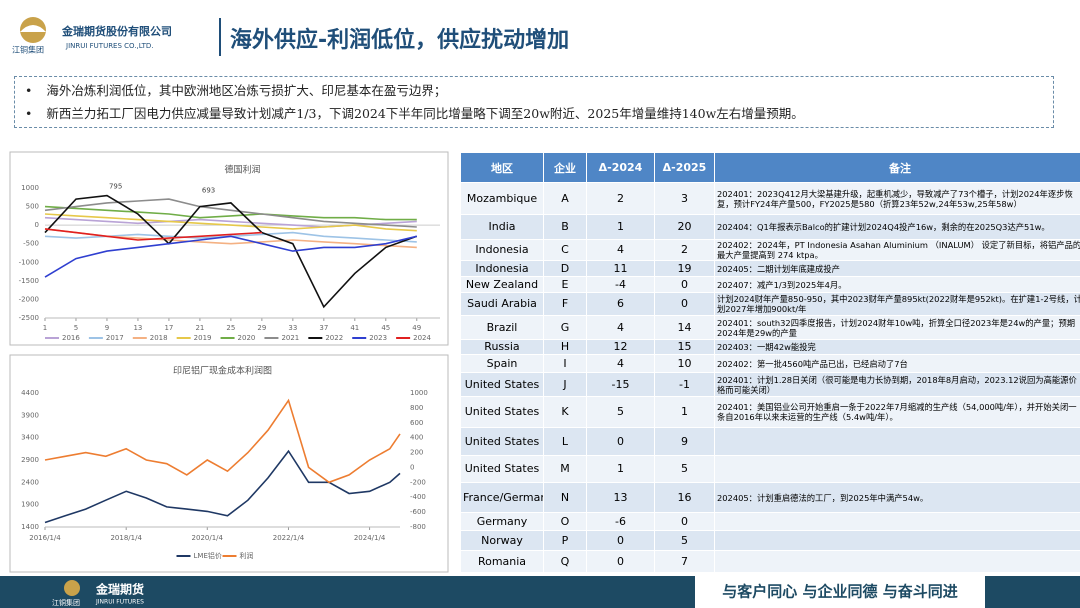 The width and height of the screenshot is (1080, 608). Describe the element at coordinates (242, 170) in the screenshot. I see `chart-title: 德国利润` at that location.